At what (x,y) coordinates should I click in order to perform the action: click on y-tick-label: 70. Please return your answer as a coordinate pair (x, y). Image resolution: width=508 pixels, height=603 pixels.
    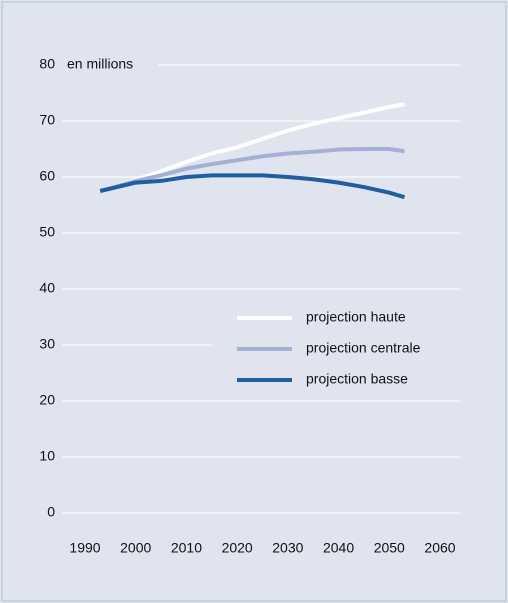
    Looking at the image, I should click on (47, 120).